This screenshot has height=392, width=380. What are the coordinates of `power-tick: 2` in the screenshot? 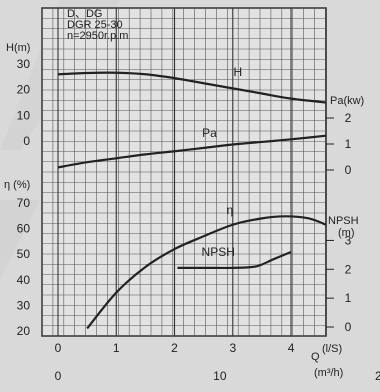 It's located at (348, 118).